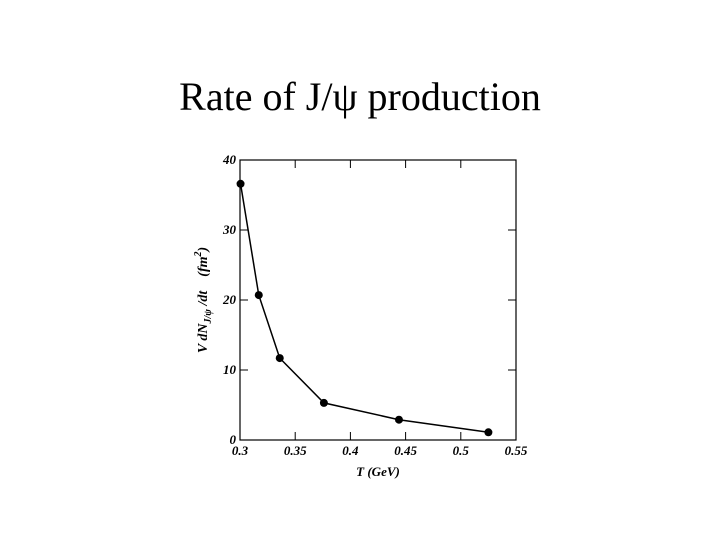 Image resolution: width=720 pixels, height=540 pixels. What do you see at coordinates (229, 299) in the screenshot?
I see `y-tick-label: 20` at bounding box center [229, 299].